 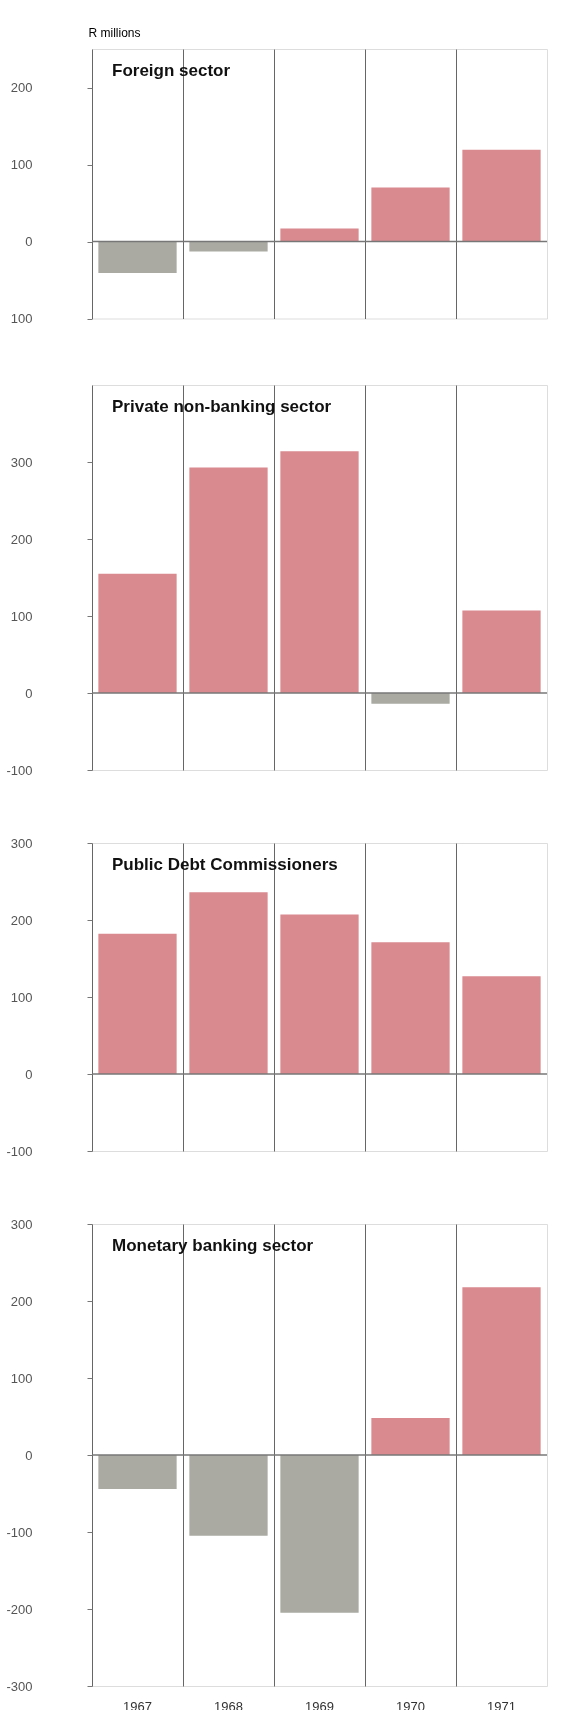 I want to click on x-tick-label: 1971, so click(x=501, y=1704).